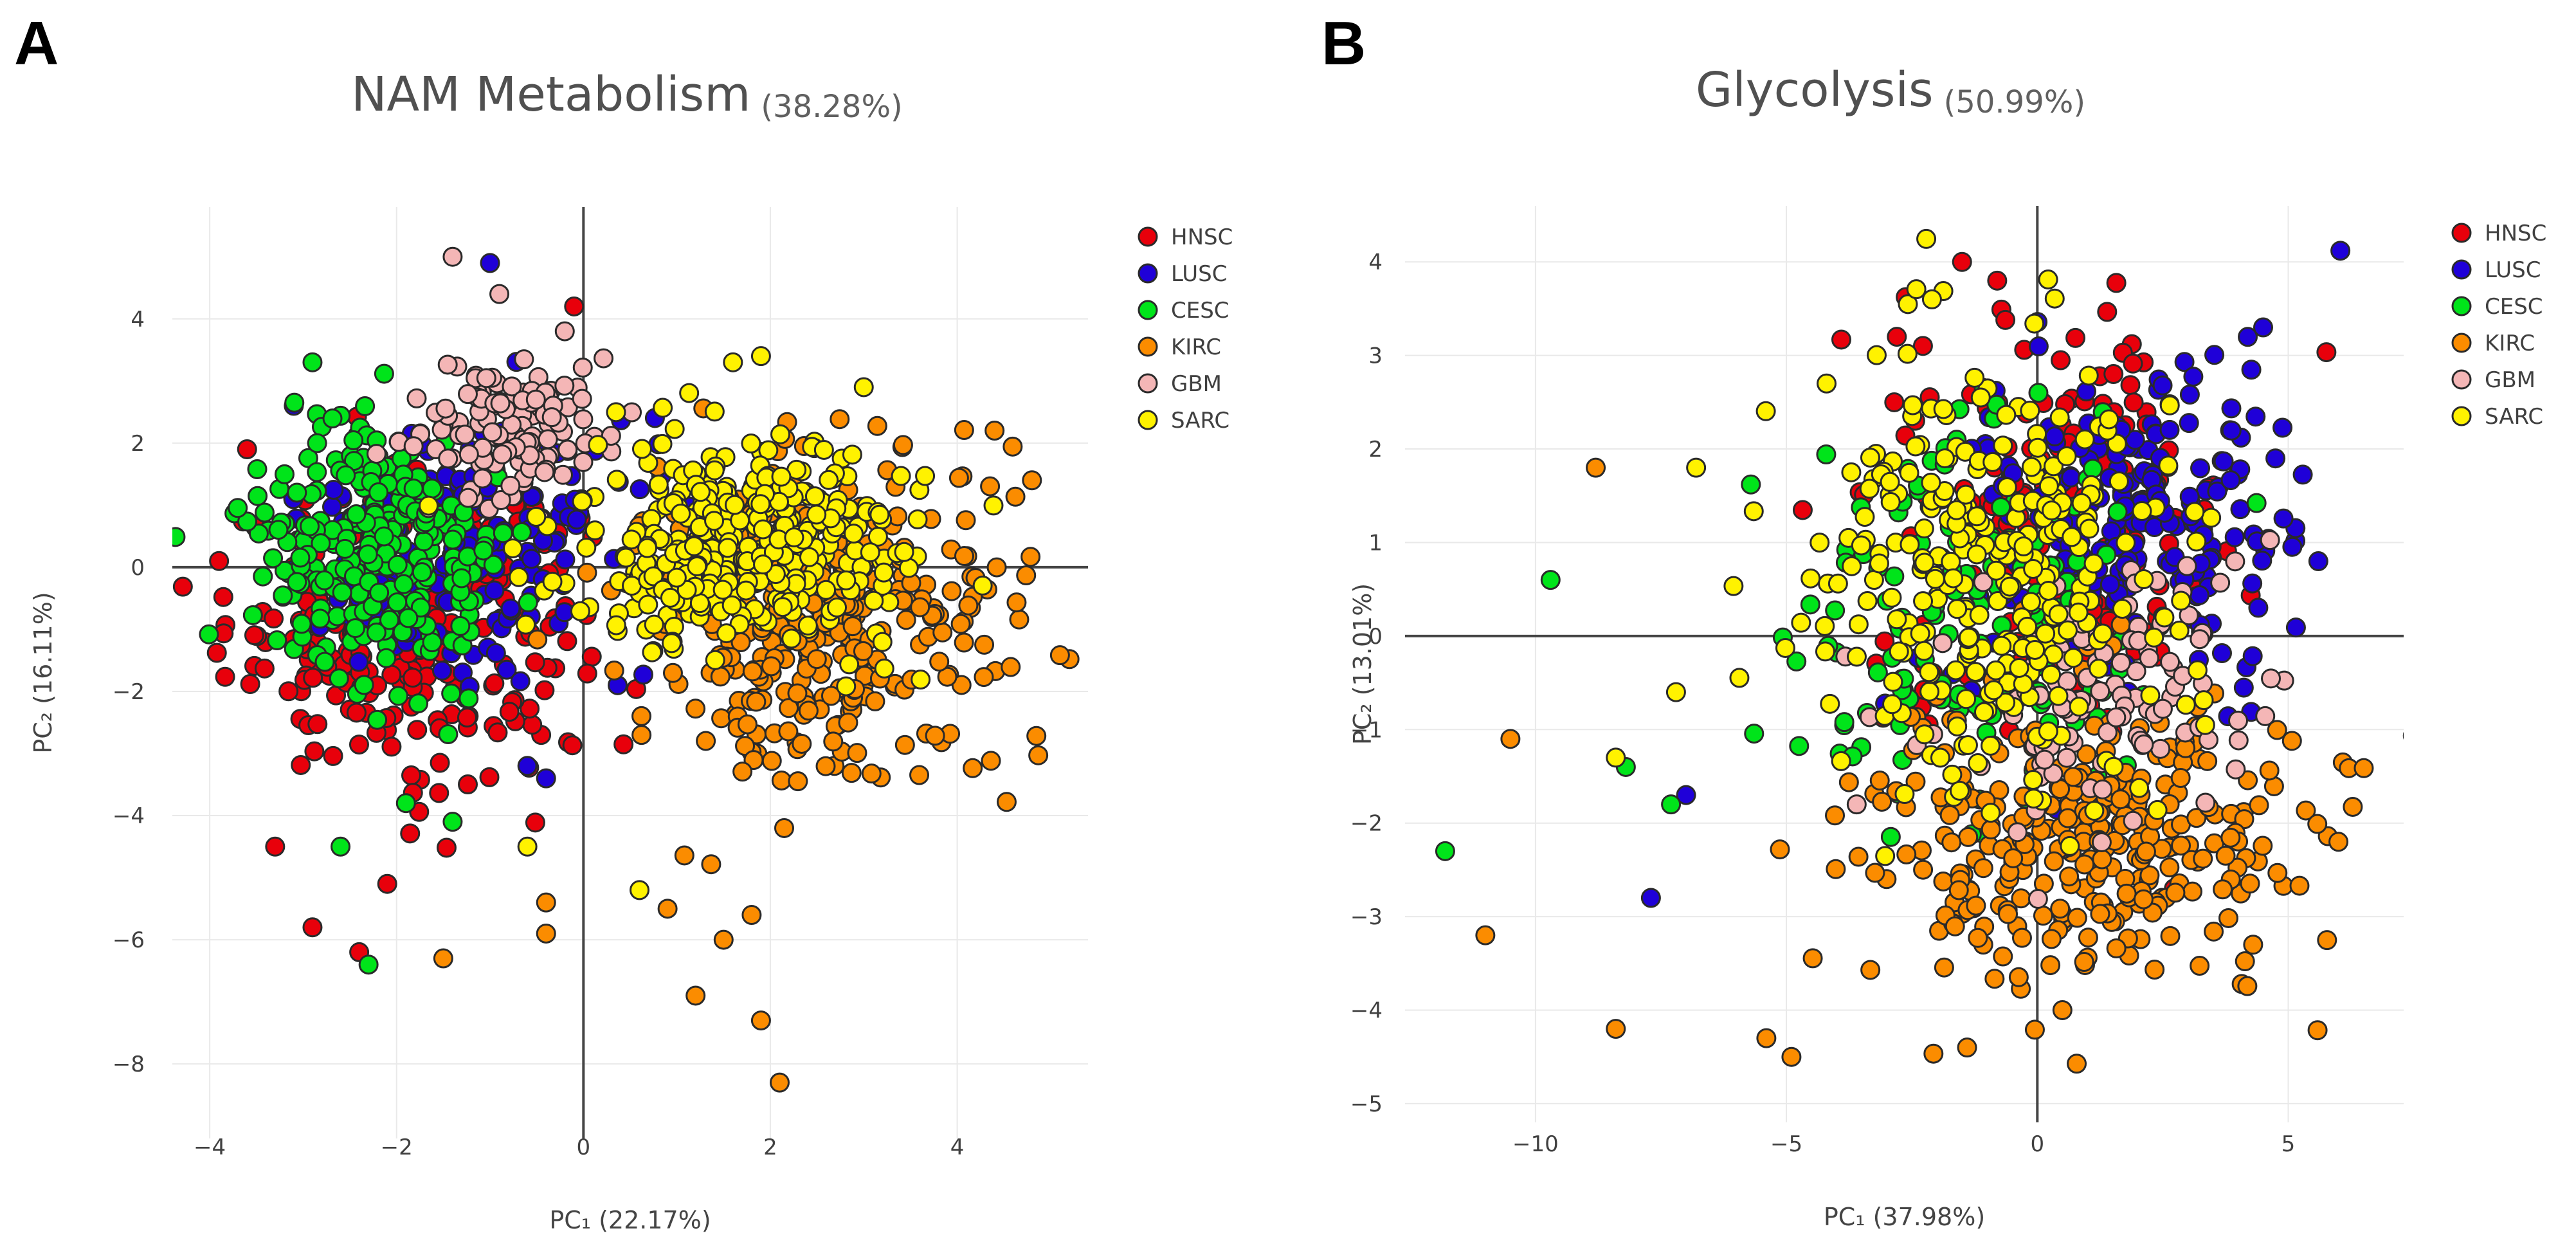 Image resolution: width=2576 pixels, height=1251 pixels. Describe the element at coordinates (1200, 311) in the screenshot. I see `legend-label-cesc: CESC` at that location.